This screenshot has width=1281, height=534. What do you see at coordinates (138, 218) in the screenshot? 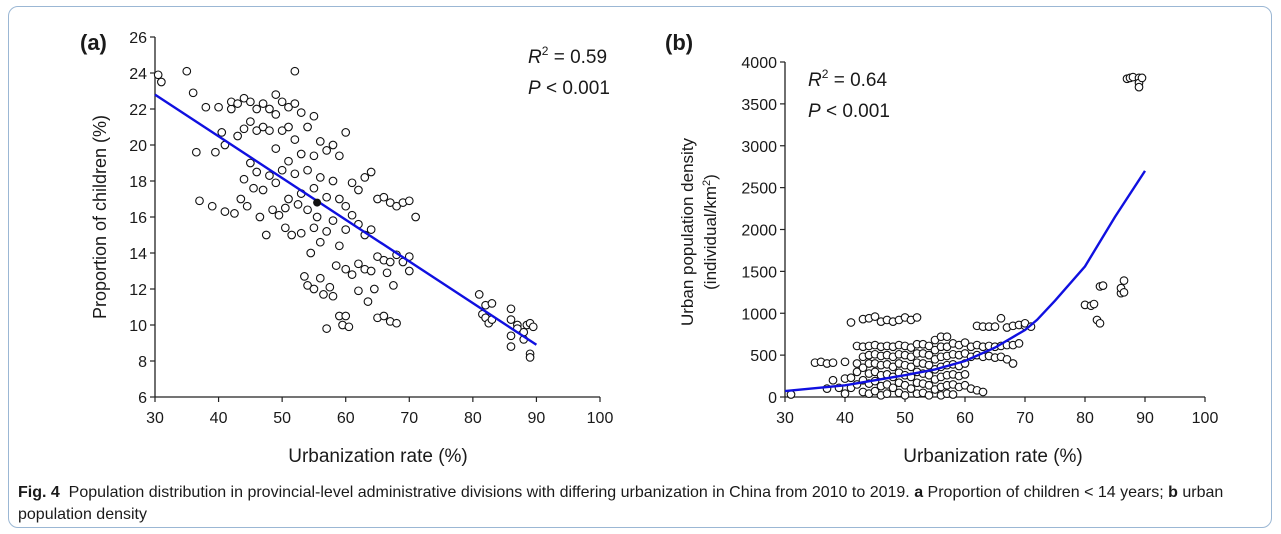
I see `panel-a-y-tick-label: 16` at bounding box center [138, 218].